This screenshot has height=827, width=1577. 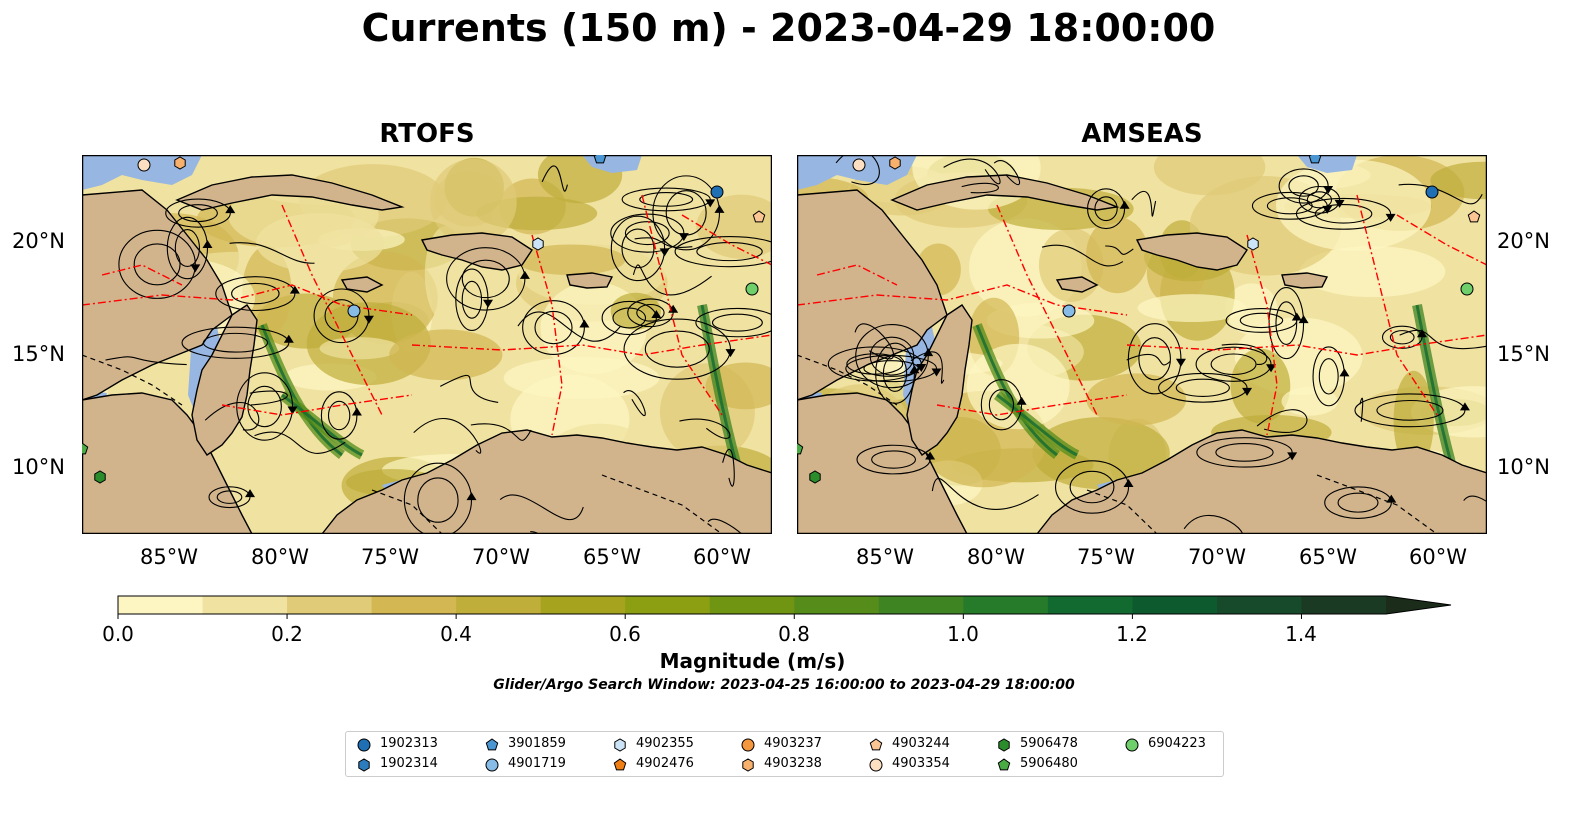 What do you see at coordinates (1049, 763) in the screenshot?
I see `legend-label: 5906480` at bounding box center [1049, 763].